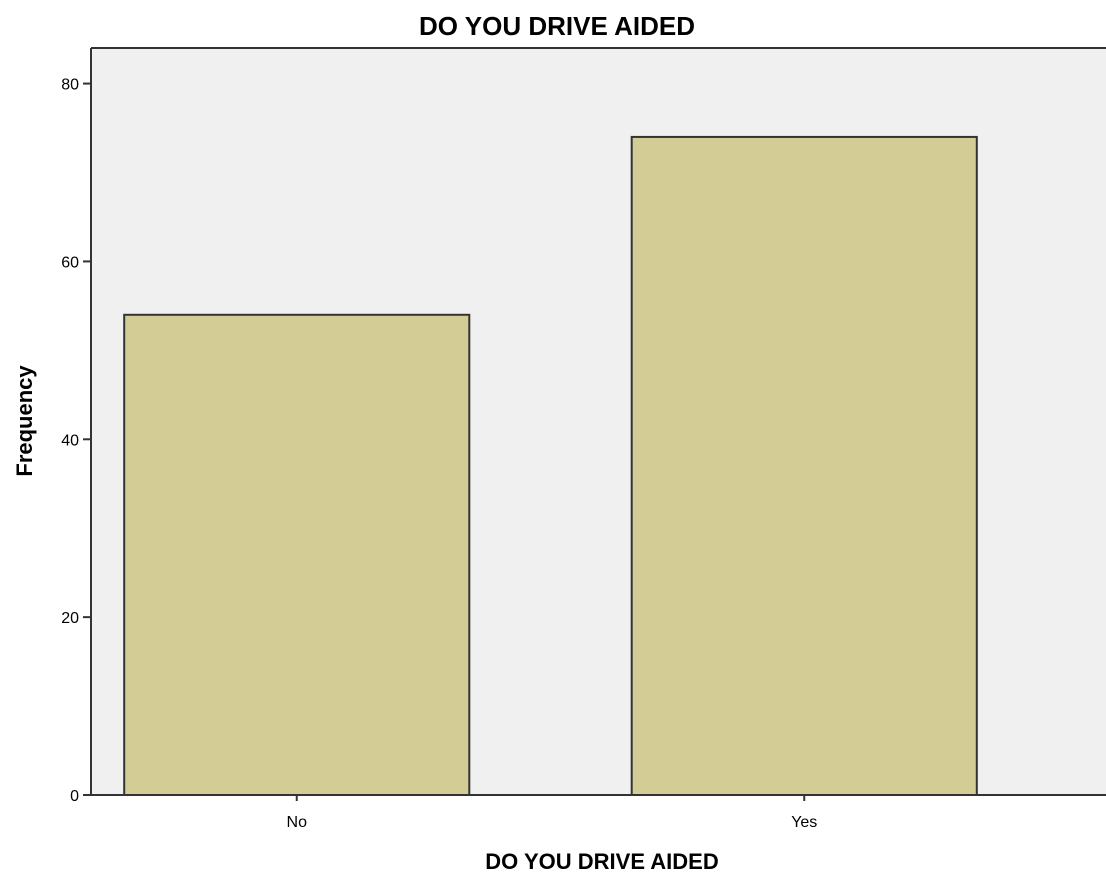 Image resolution: width=1106 pixels, height=874 pixels. I want to click on y-ticks-group: 0 20 40 60 80, so click(76, 441).